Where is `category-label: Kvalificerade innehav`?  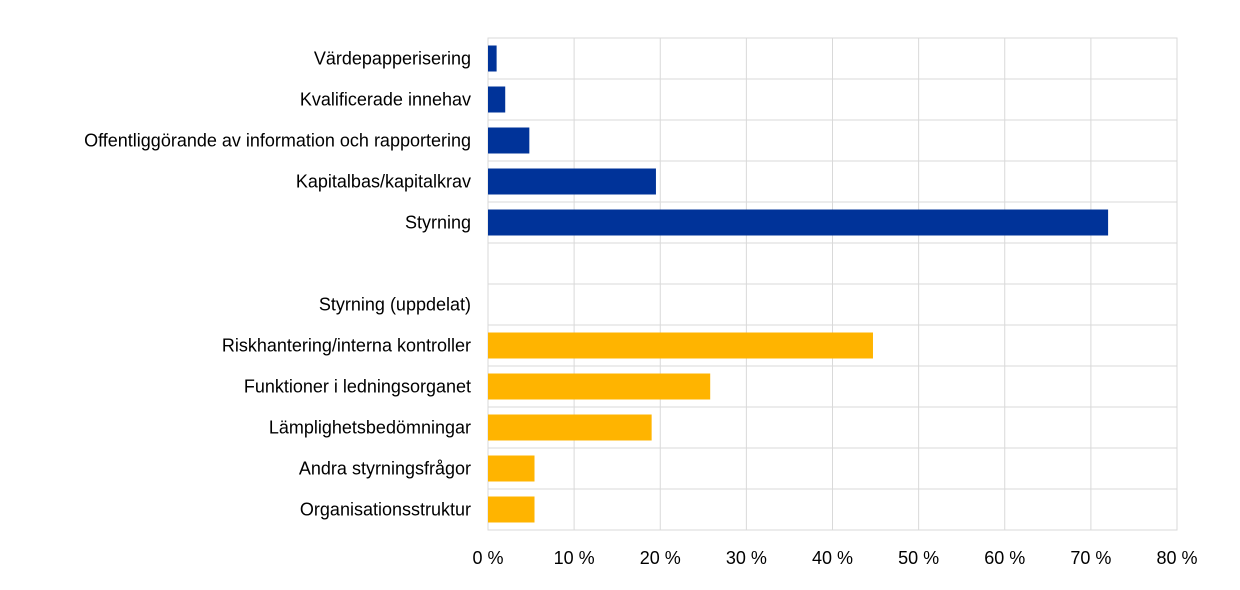
category-label: Kvalificerade innehav is located at coordinates (385, 100).